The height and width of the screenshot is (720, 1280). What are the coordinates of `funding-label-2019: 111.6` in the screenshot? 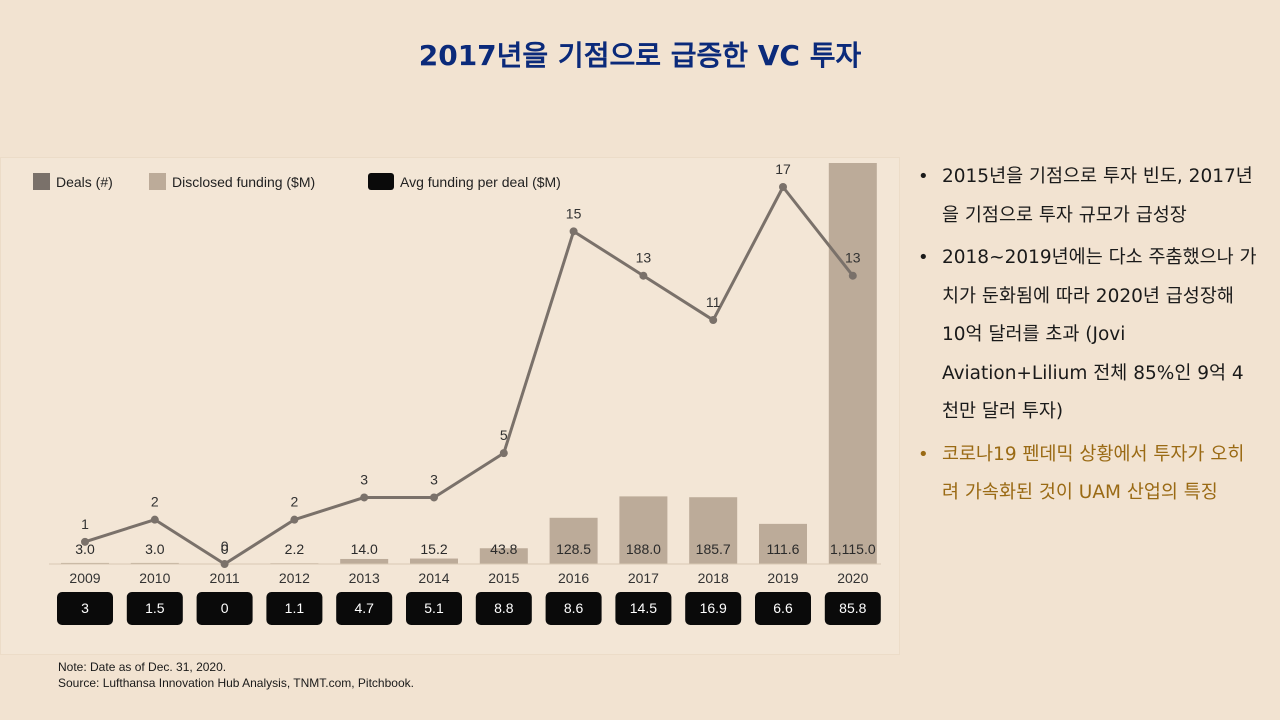 It's located at (783, 549).